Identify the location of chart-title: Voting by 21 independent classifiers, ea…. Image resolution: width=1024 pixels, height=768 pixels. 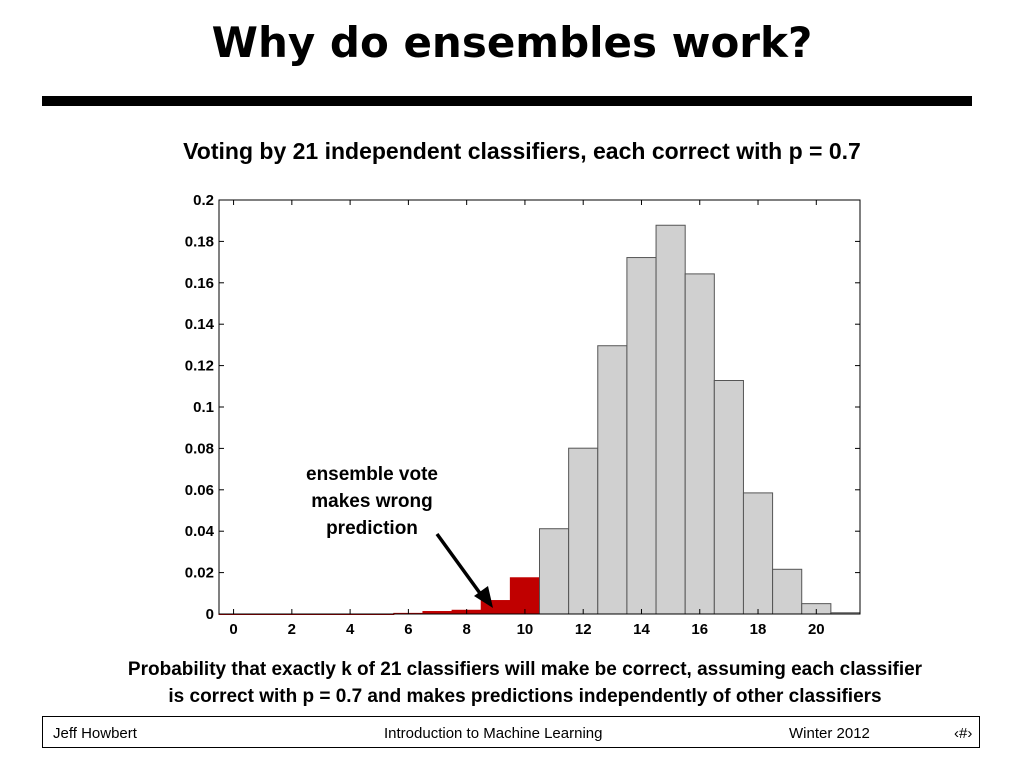
(522, 151).